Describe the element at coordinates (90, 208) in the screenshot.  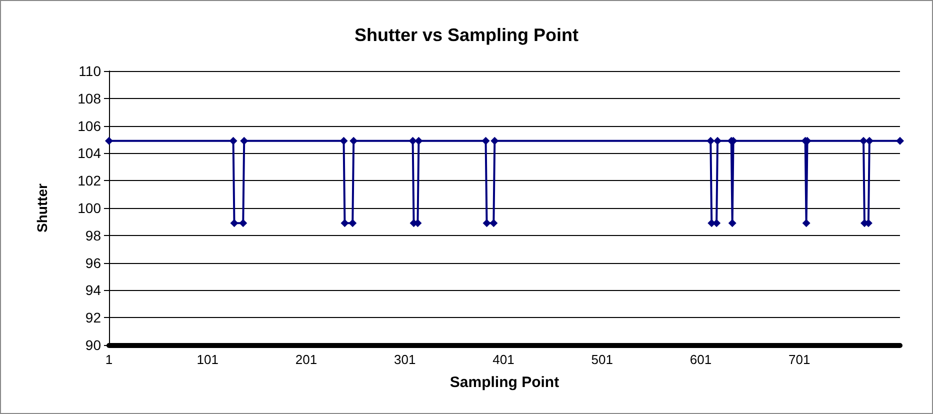
I see `y-tick-label: 100` at that location.